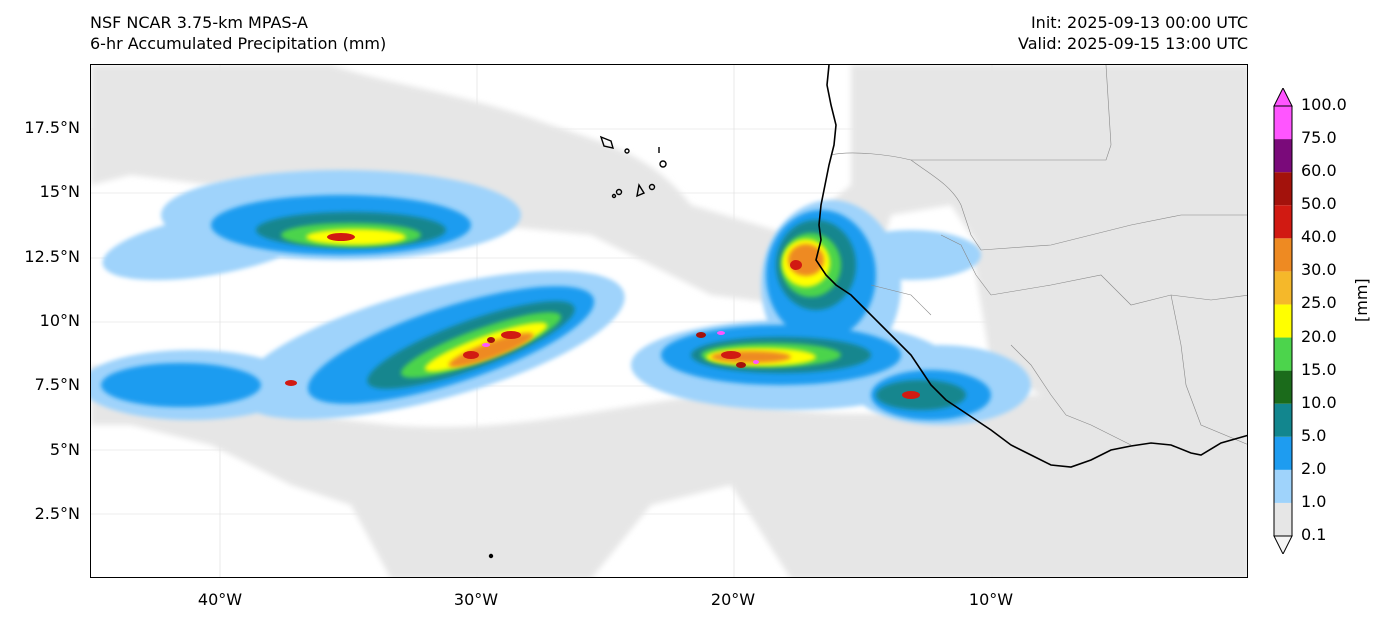 This screenshot has width=1396, height=623. What do you see at coordinates (1319, 204) in the screenshot?
I see `colorbar-tick-label: 50.0` at bounding box center [1319, 204].